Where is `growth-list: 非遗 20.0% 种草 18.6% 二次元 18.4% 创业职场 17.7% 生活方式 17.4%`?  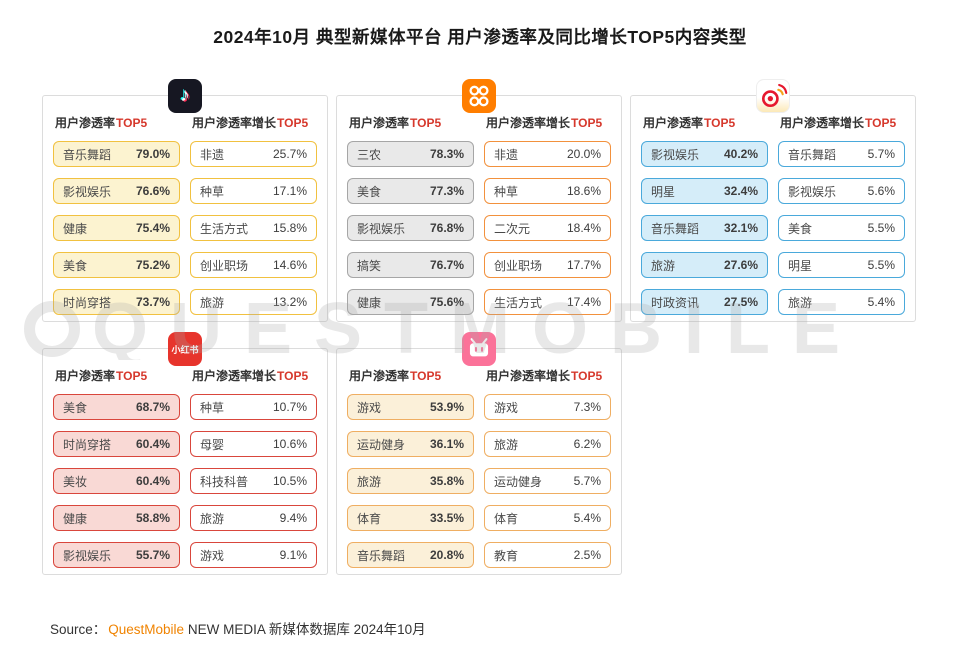 growth-list: 非遗 20.0% 种草 18.6% 二次元 18.4% 创业职场 17.7% 生活方式 17.4% is located at coordinates (547, 228).